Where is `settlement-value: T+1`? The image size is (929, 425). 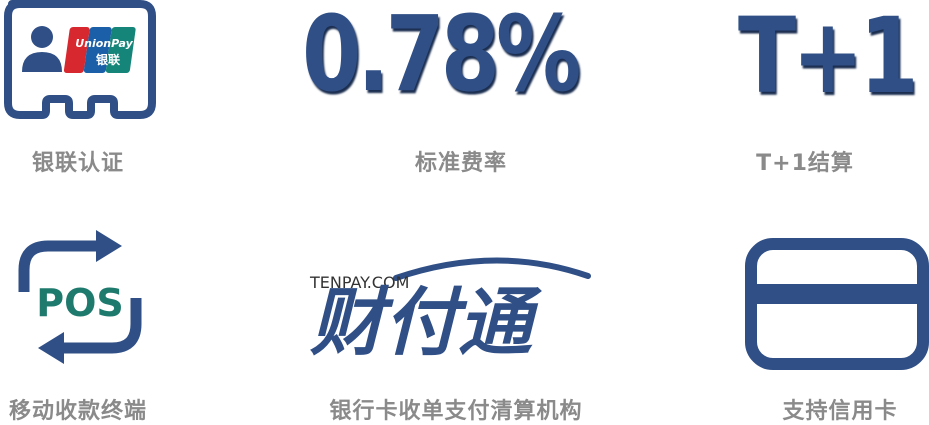
settlement-value: T+1 is located at coordinates (828, 58).